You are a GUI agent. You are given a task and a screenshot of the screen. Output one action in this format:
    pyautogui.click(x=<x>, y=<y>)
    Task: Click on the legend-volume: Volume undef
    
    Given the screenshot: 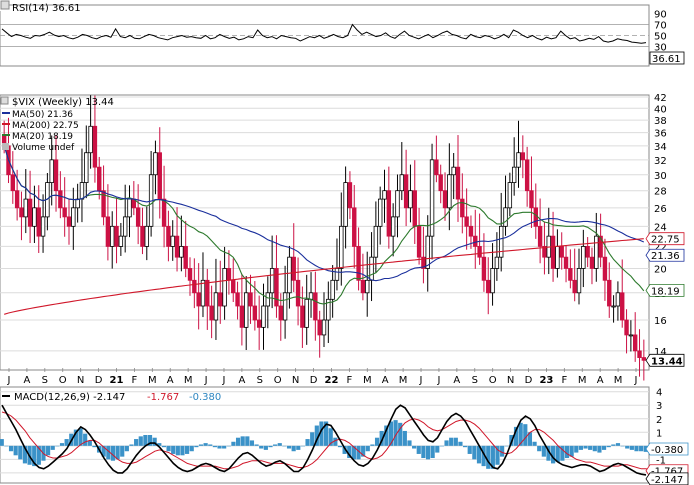 What is the action you would take?
    pyautogui.click(x=43, y=148)
    